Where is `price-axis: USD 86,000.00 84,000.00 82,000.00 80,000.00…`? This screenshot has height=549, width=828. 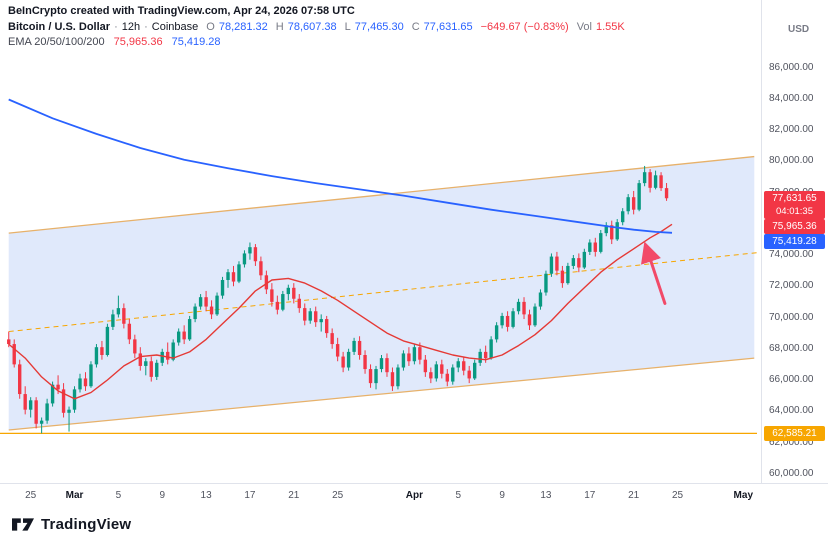
price-axis: USD 86,000.00 84,000.00 82,000.00 80,000.00… is located at coordinates (794, 241).